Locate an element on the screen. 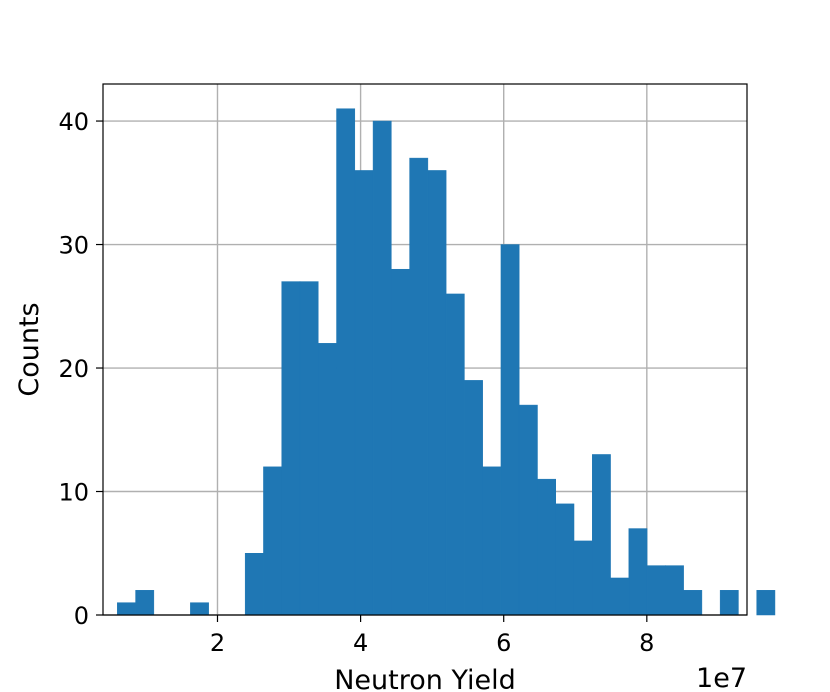  x-axis-label: Neutron Yield is located at coordinates (425, 678).